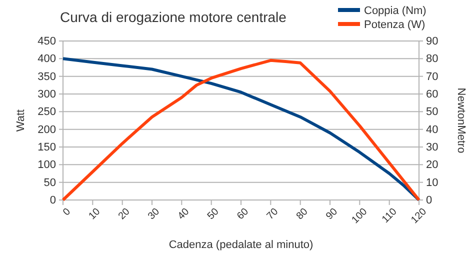 The width and height of the screenshot is (474, 266). What do you see at coordinates (21, 120) in the screenshot?
I see `y-axis-title: Watt` at bounding box center [21, 120].